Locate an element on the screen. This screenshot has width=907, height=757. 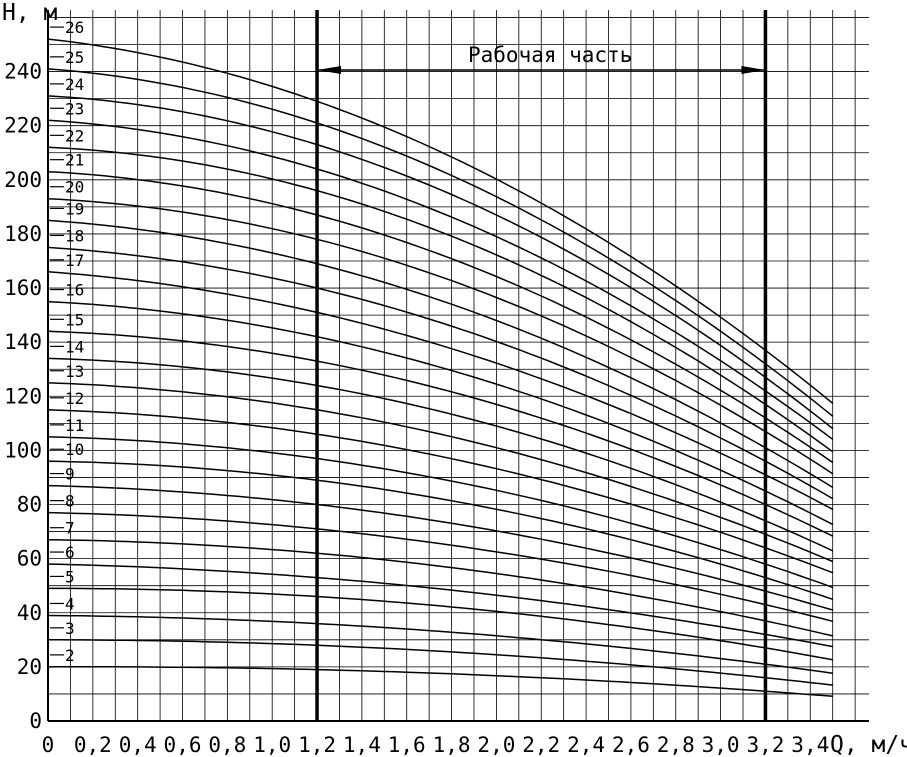
y-axis-title: H, м is located at coordinates (30, 13).